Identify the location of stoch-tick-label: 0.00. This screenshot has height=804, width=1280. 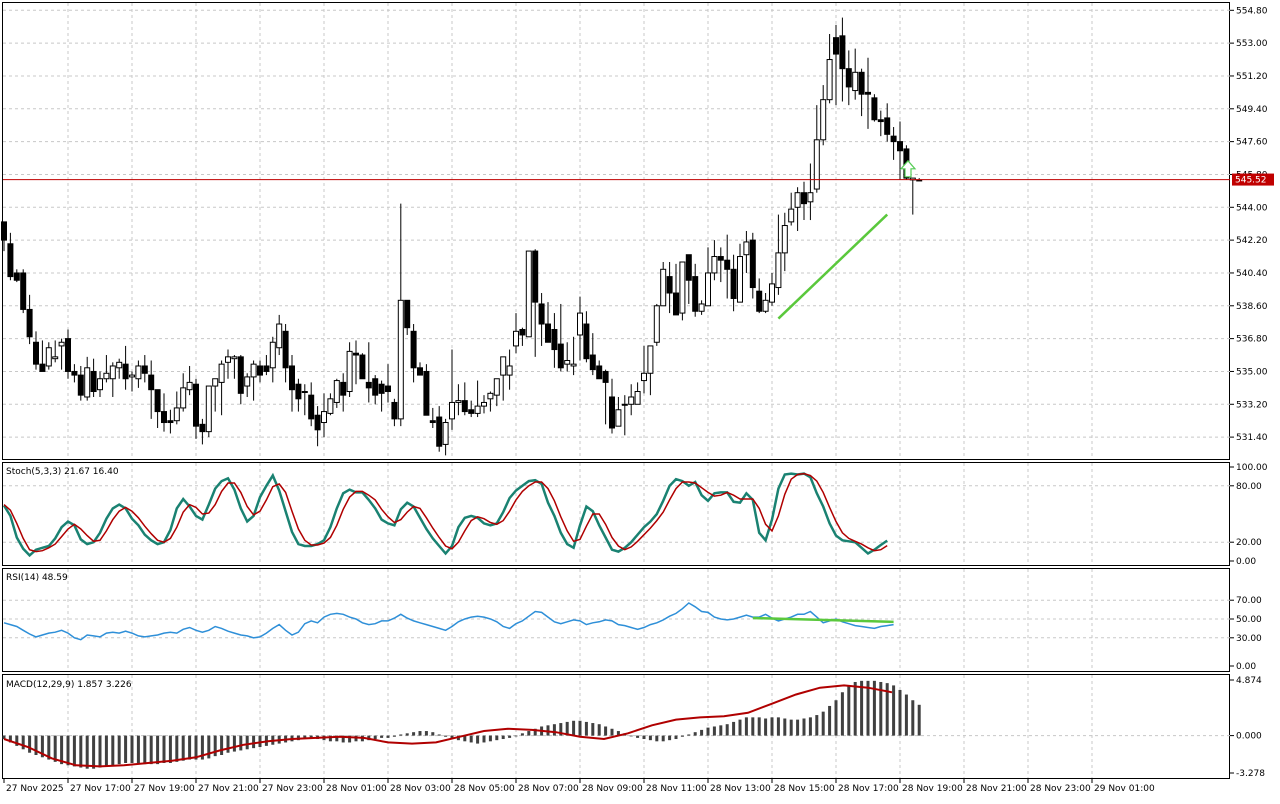
(1246, 562).